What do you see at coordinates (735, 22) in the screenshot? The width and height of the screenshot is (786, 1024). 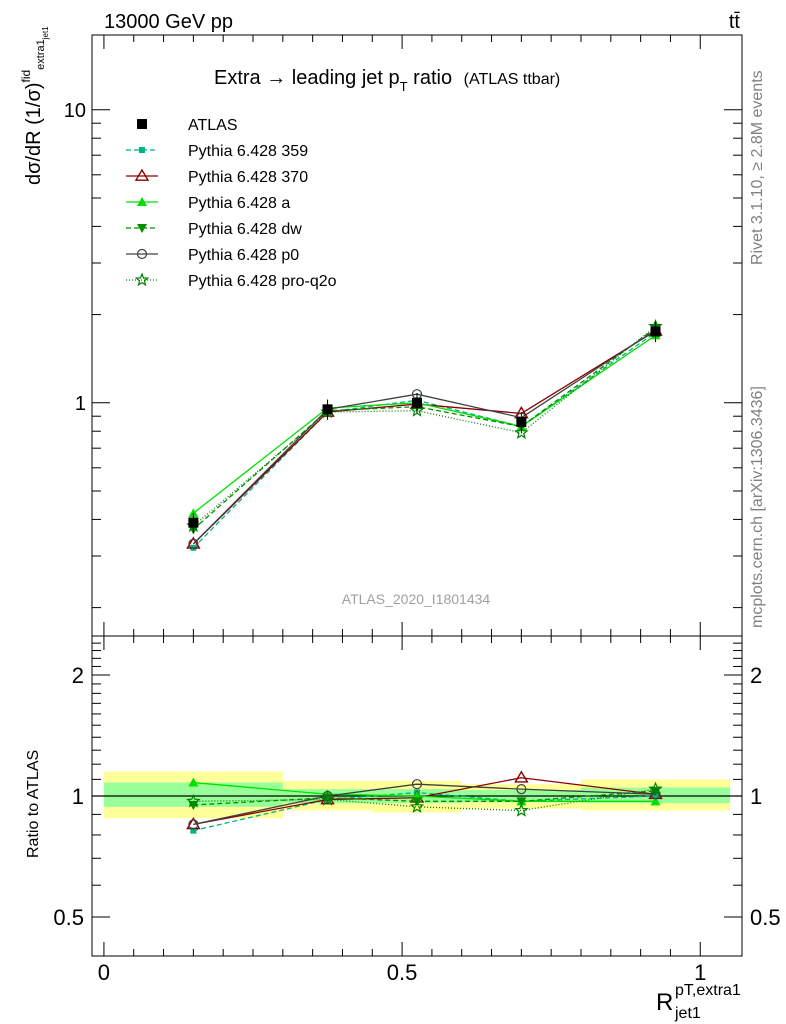 I see `process-label: tt̄` at bounding box center [735, 22].